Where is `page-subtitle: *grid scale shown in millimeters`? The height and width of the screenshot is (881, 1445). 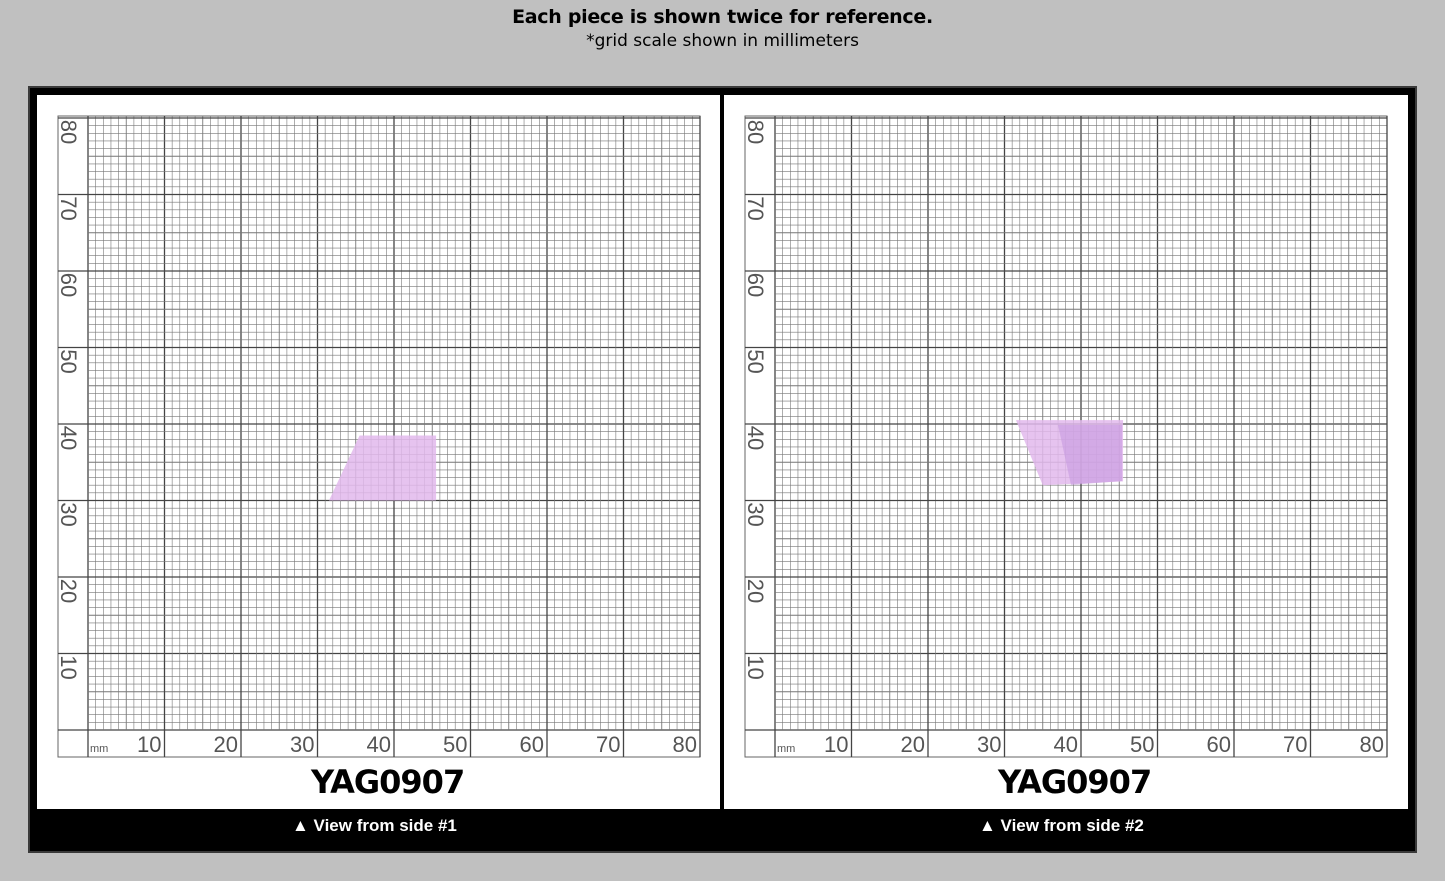
page-subtitle: *grid scale shown in millimeters is located at coordinates (722, 41).